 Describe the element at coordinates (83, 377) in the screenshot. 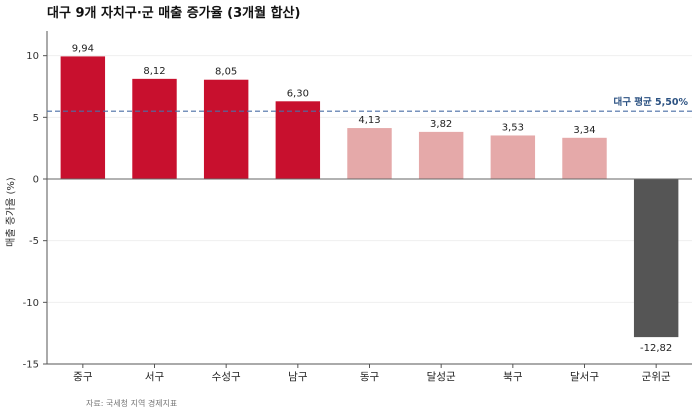

I see `x-tick-label: 중구` at that location.